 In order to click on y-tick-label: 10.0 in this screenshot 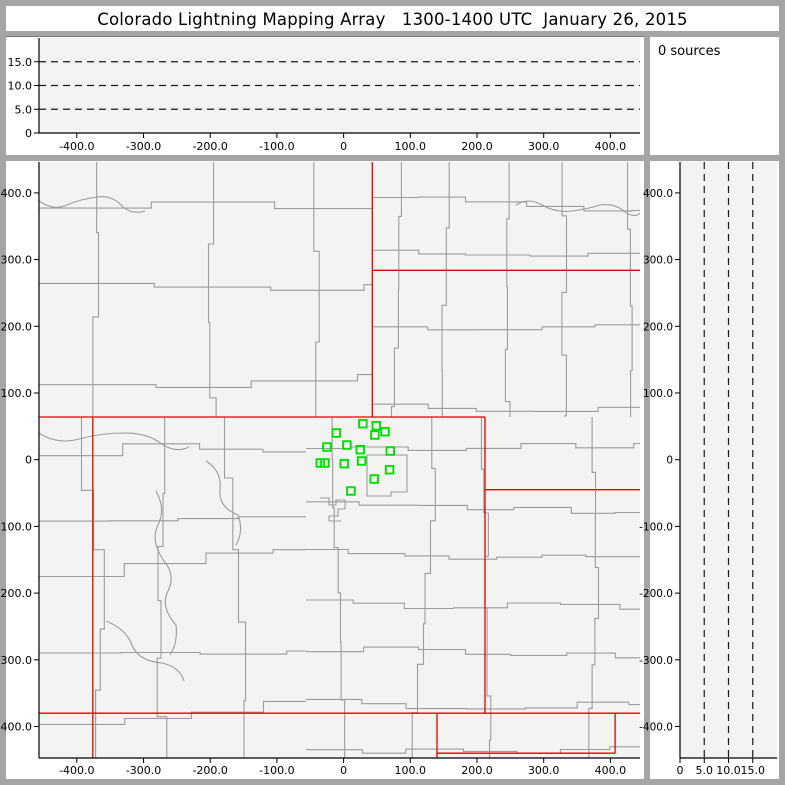, I will do `click(20, 86)`.